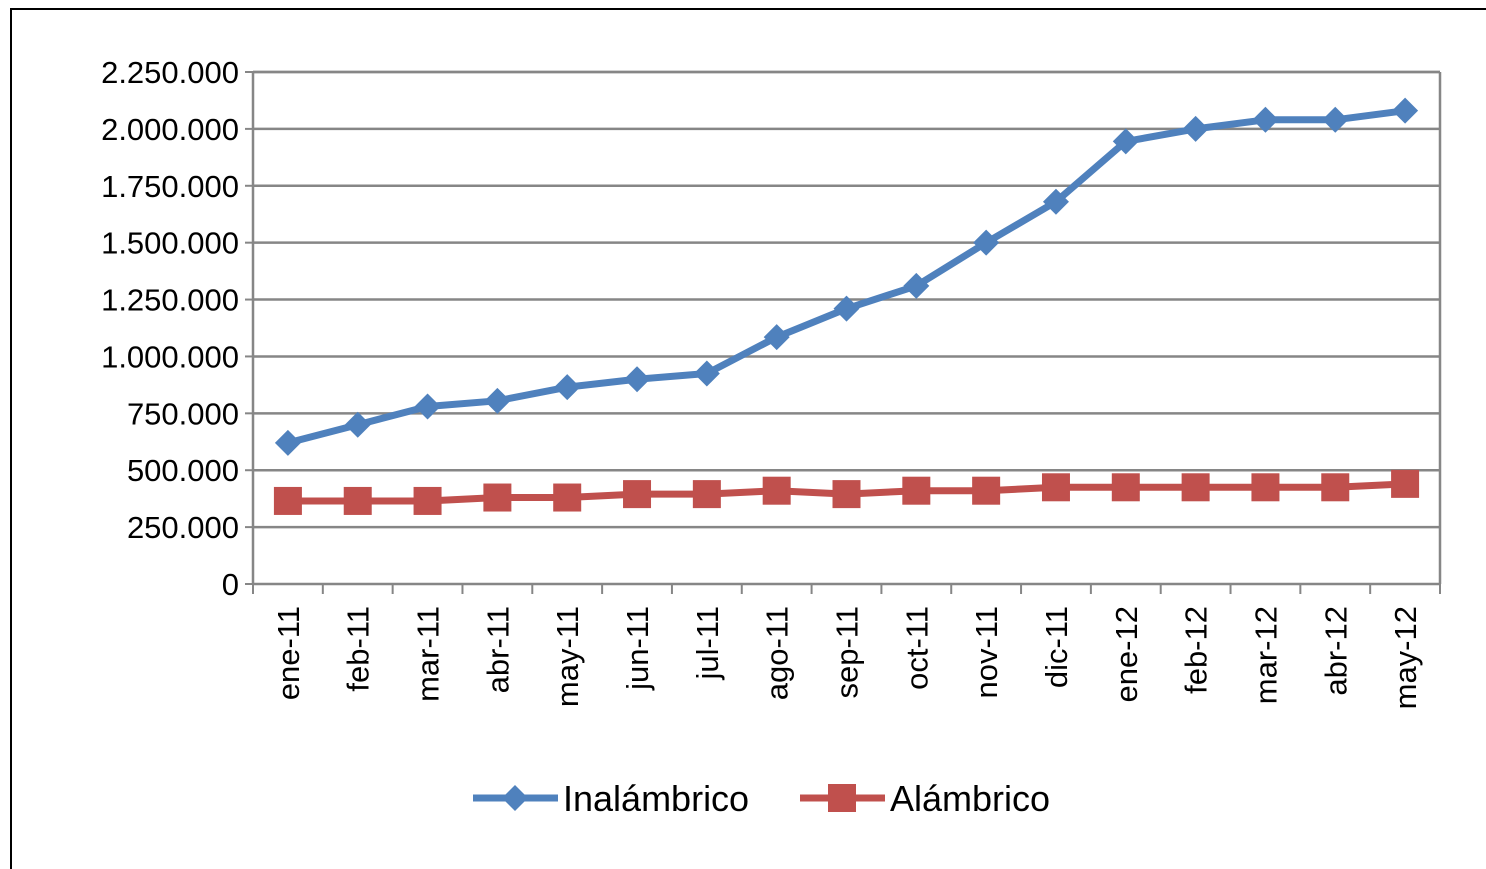 The image size is (1486, 869). What do you see at coordinates (183, 413) in the screenshot?
I see `y-tick-label: 750.000` at bounding box center [183, 413].